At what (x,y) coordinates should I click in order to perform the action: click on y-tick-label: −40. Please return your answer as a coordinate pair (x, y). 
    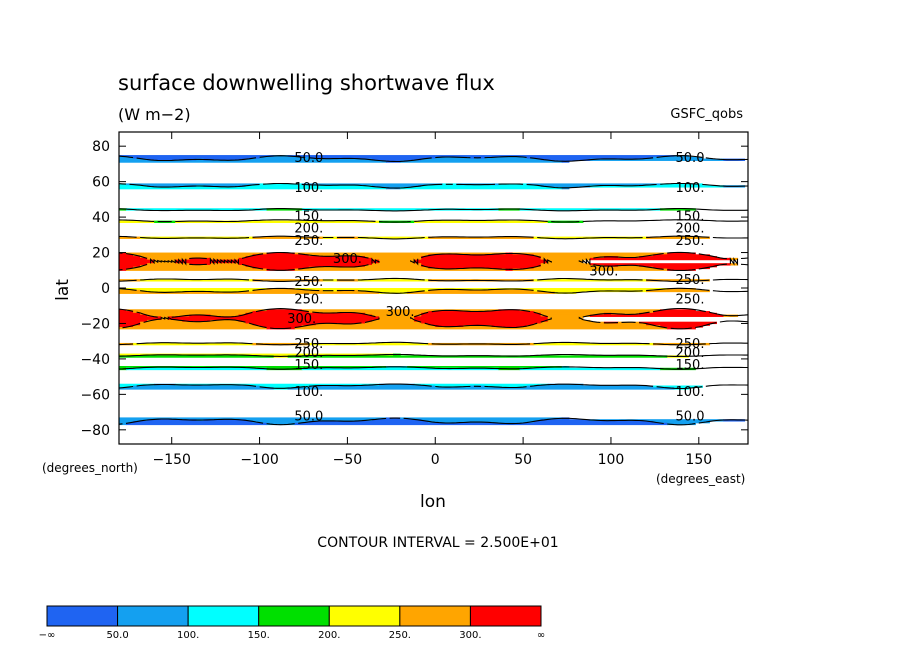
    Looking at the image, I should click on (95, 360).